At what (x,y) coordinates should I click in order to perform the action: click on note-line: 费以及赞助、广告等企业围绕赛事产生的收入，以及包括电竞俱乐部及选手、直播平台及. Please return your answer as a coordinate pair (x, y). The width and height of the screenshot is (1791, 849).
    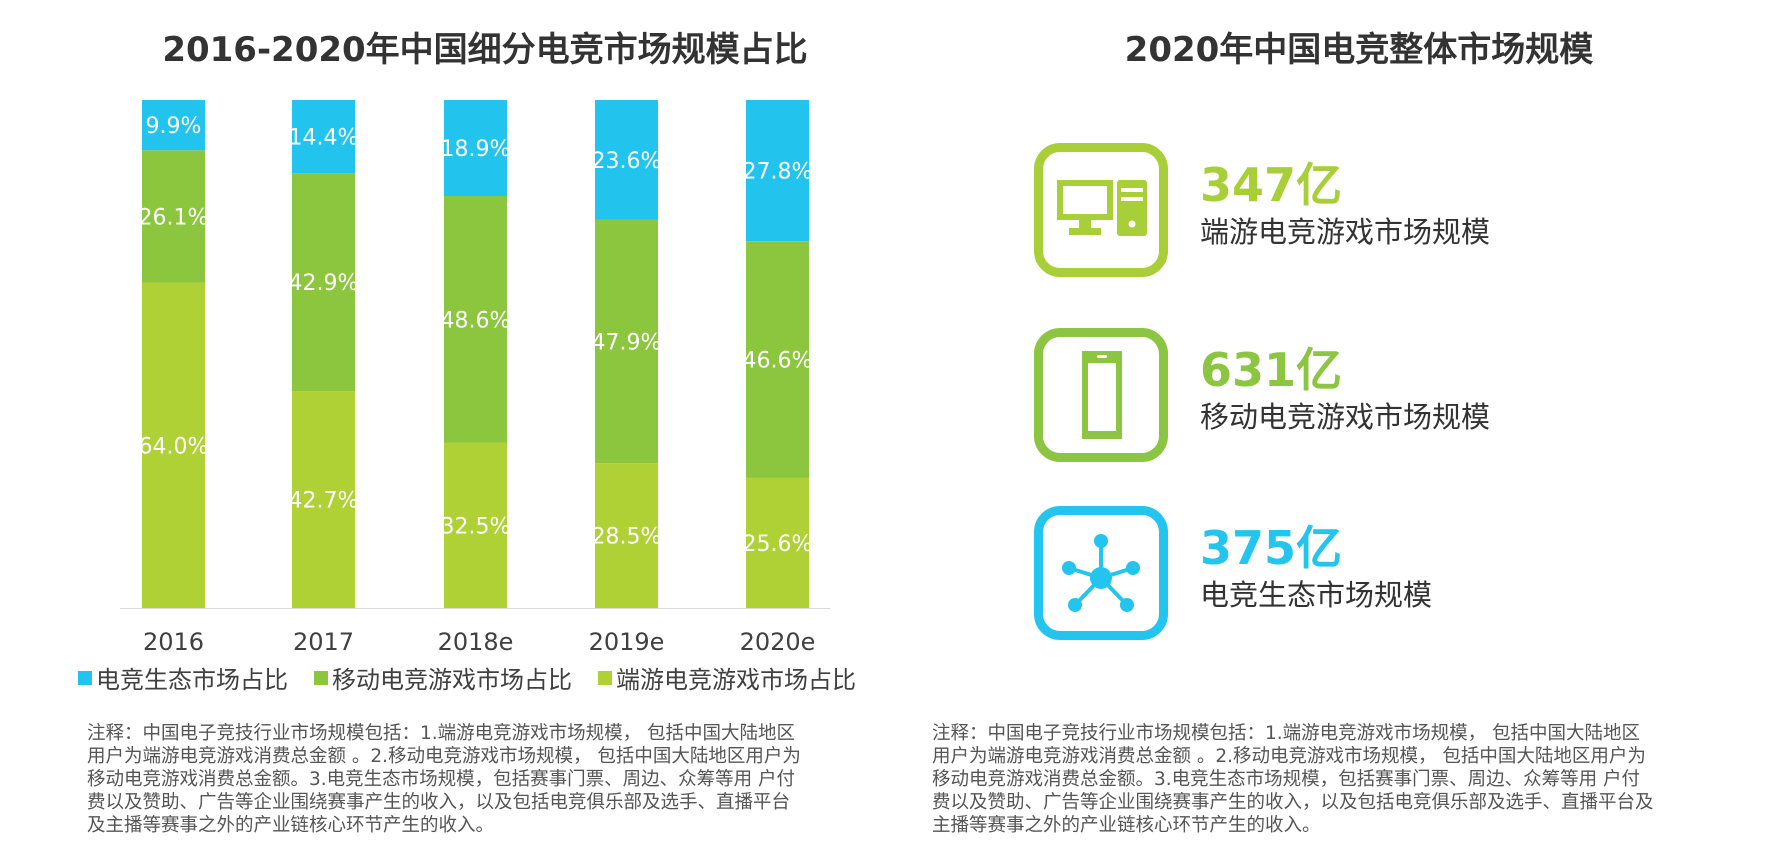
    Looking at the image, I should click on (1293, 802).